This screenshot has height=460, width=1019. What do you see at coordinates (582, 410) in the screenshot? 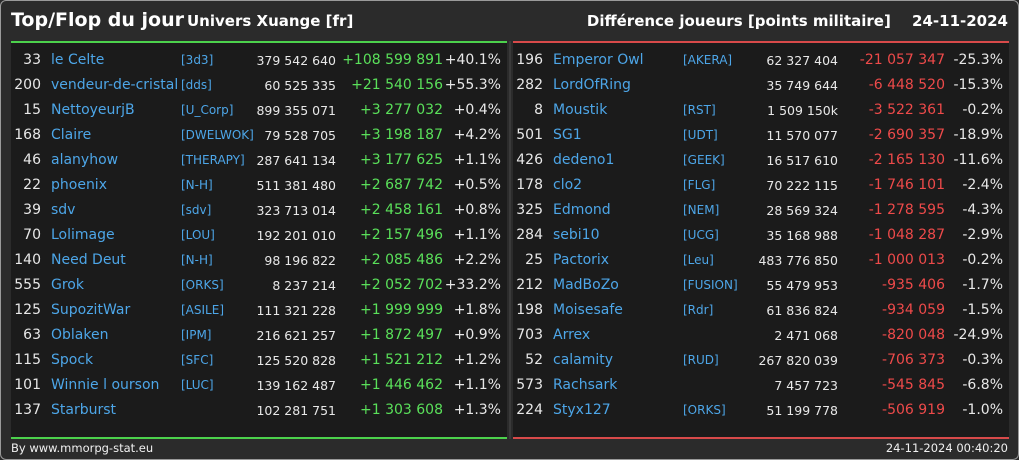
I see `player-name-link: Styx127` at bounding box center [582, 410].